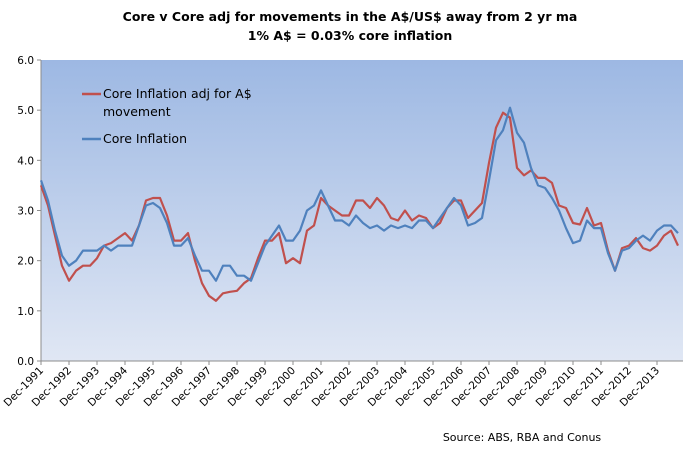 This screenshot has height=457, width=700. Describe the element at coordinates (177, 93) in the screenshot. I see `legend-label-core-adj: Core Inflation adj for A$` at that location.